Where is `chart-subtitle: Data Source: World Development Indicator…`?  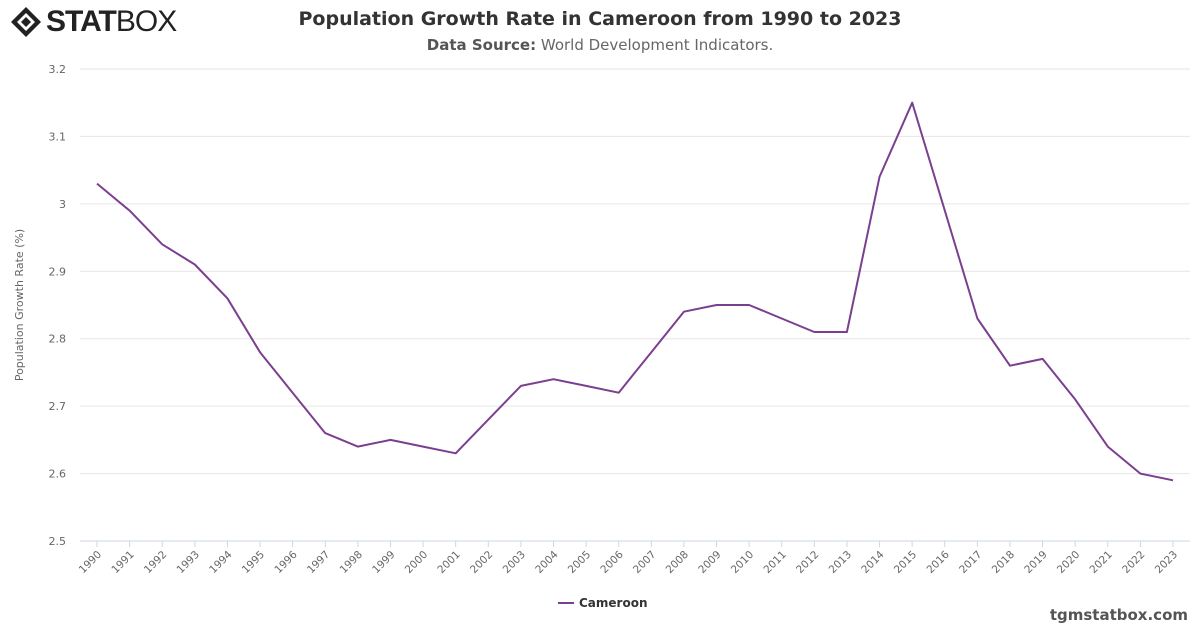 chart-subtitle: Data Source: World Development Indicator… is located at coordinates (600, 45).